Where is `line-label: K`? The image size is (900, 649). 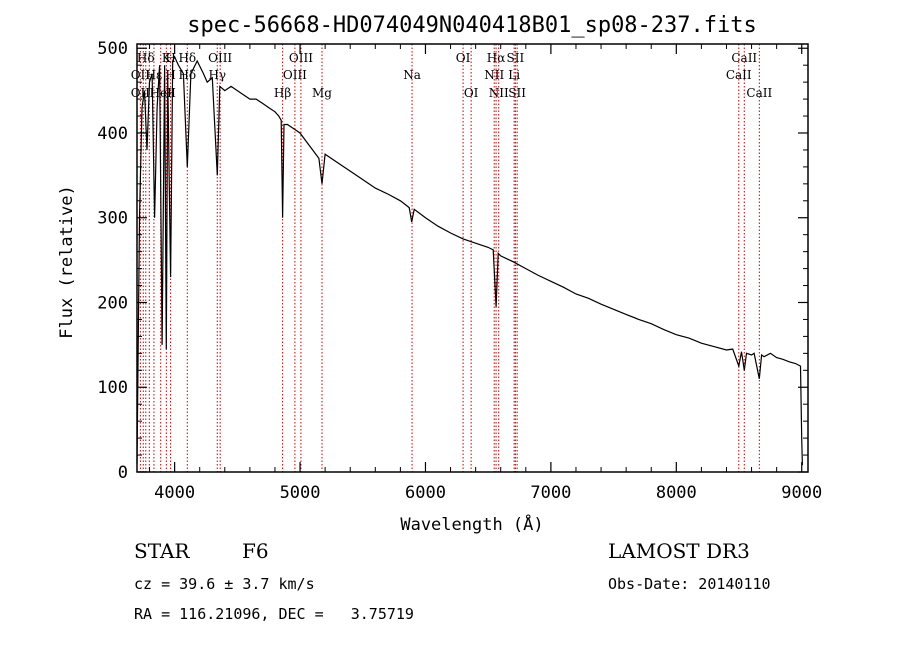
line-label: K is located at coordinates (167, 58).